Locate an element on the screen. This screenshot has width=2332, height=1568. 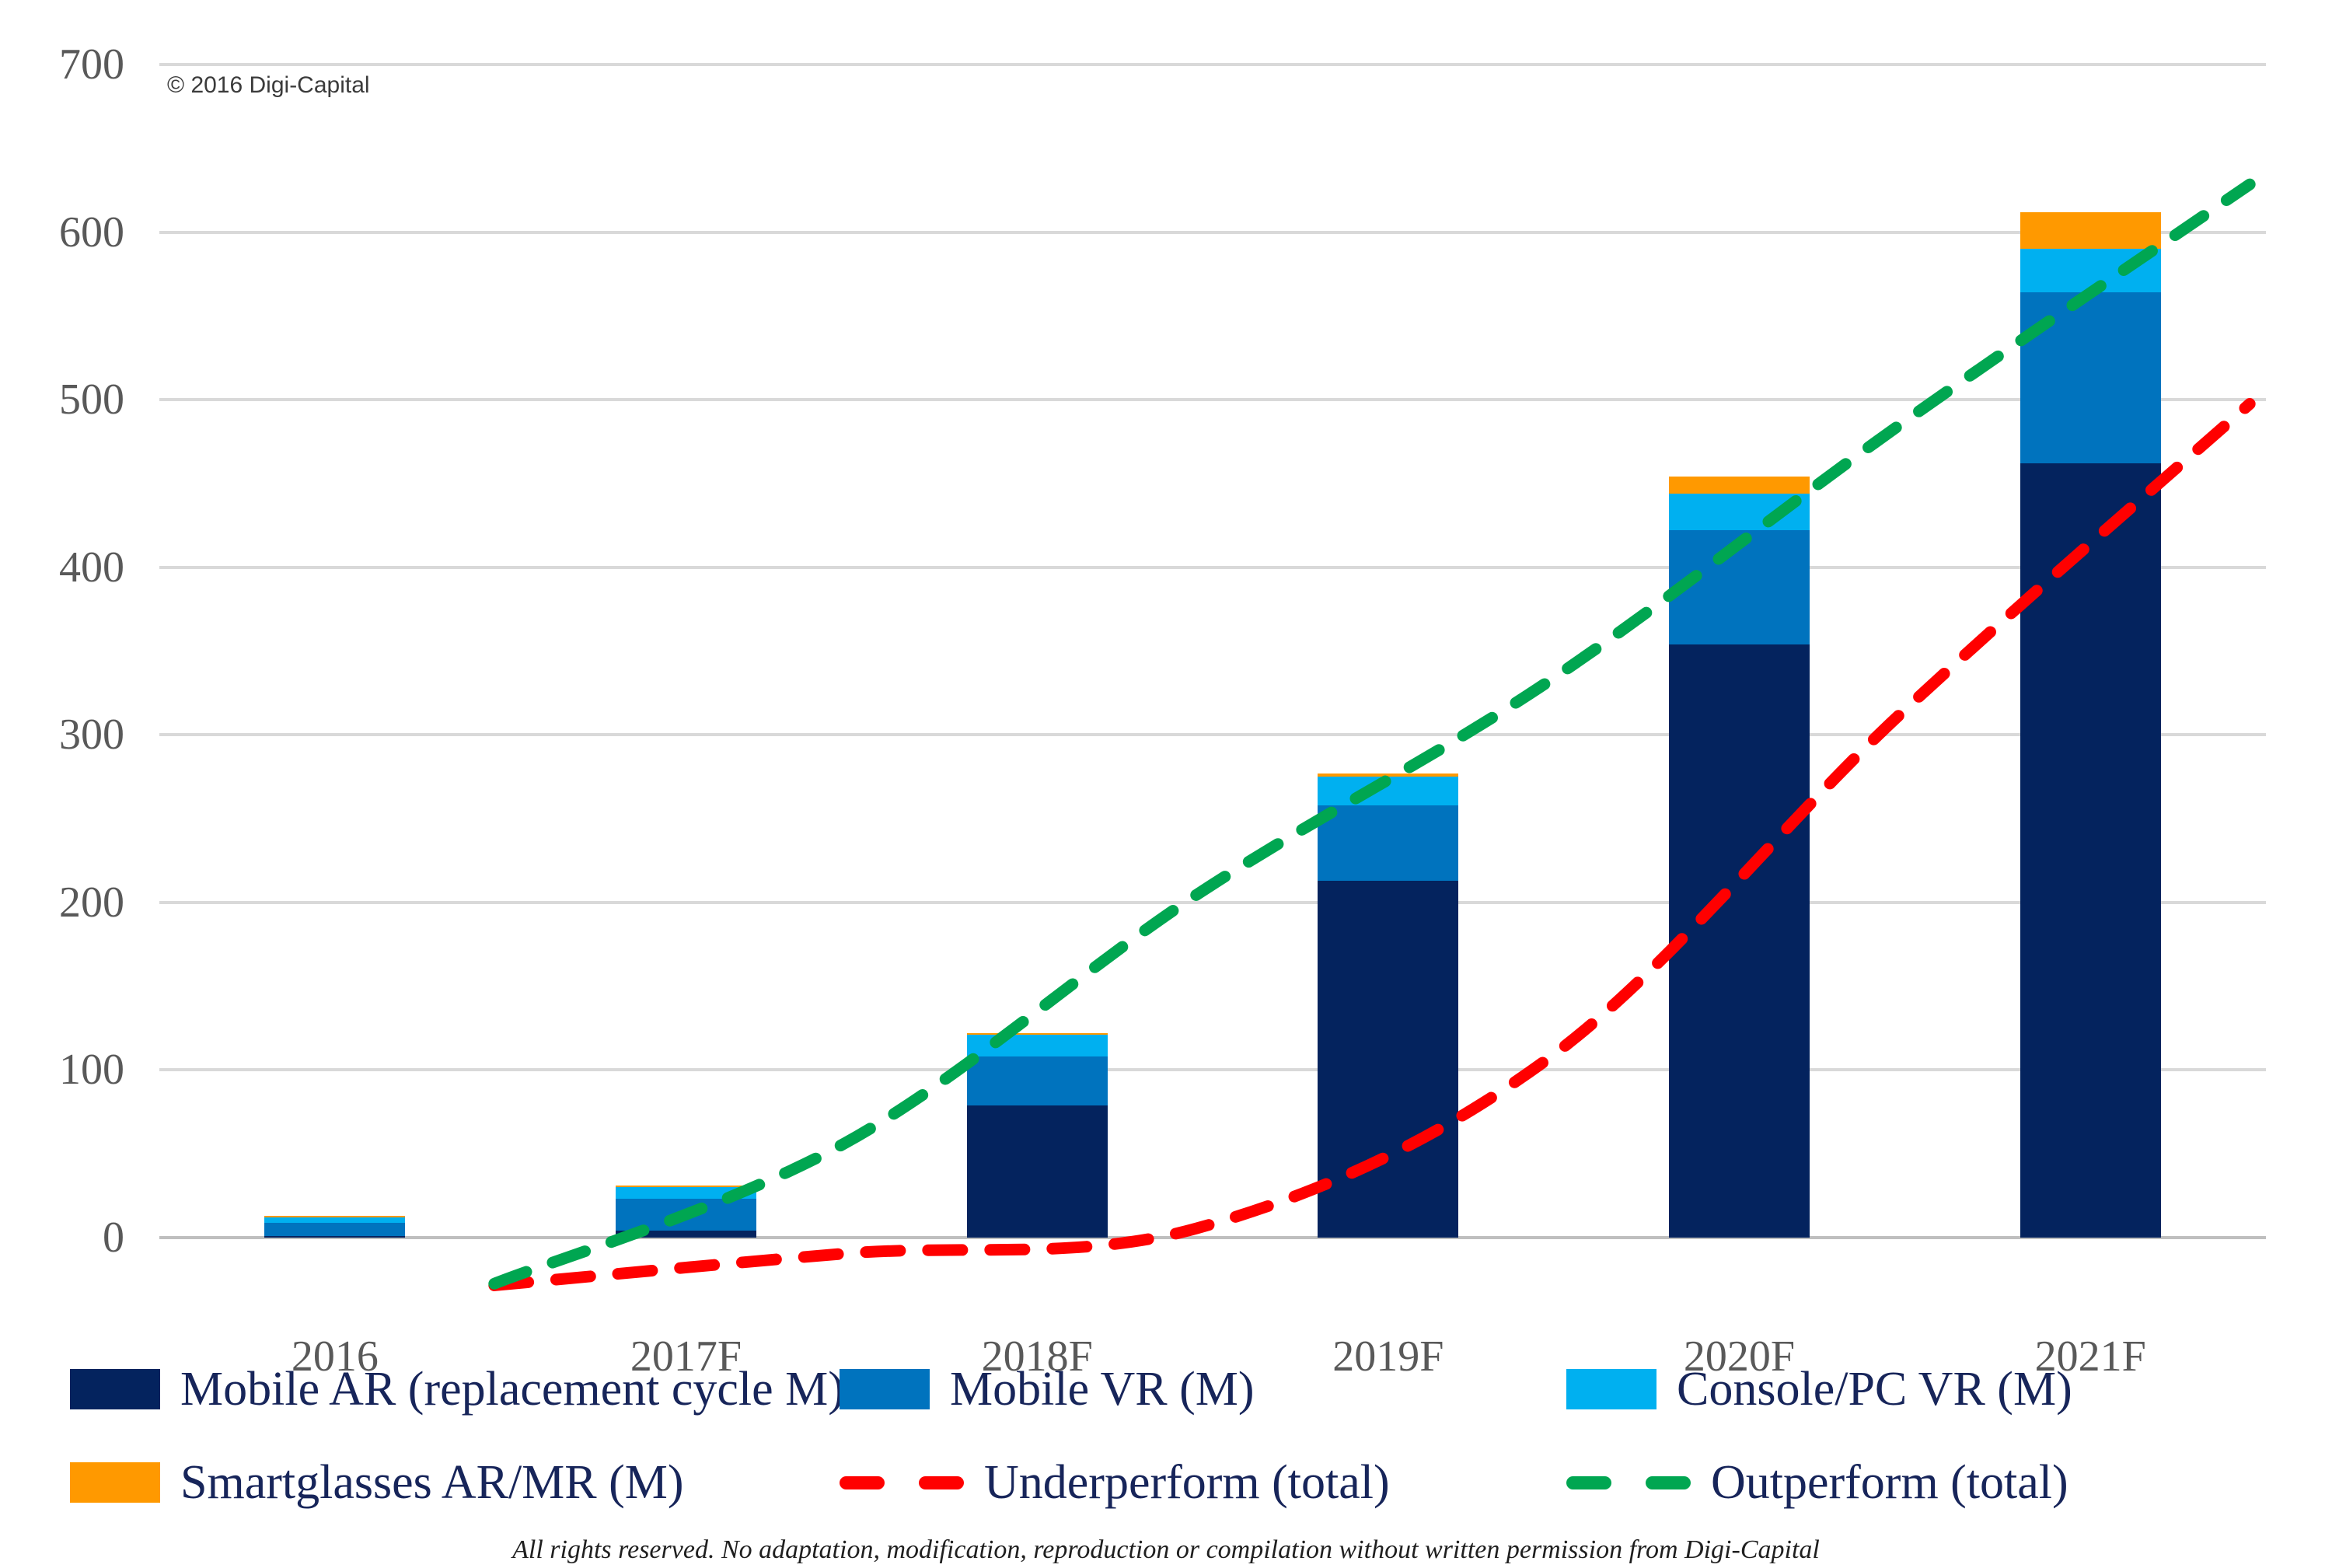
x-axis-label-2020F: 2020F is located at coordinates (1739, 1356).